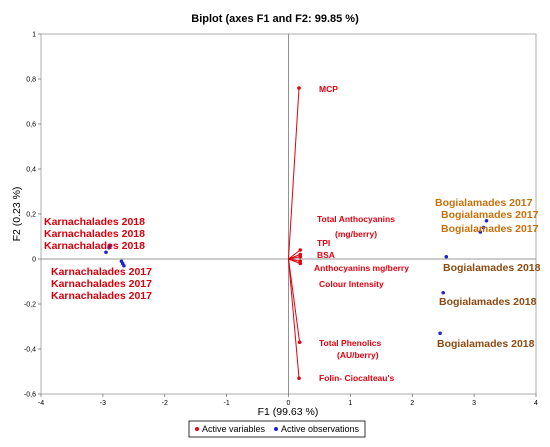 Image resolution: width=550 pixels, height=447 pixels. What do you see at coordinates (326, 255) in the screenshot?
I see `variable-label: BSA` at bounding box center [326, 255].